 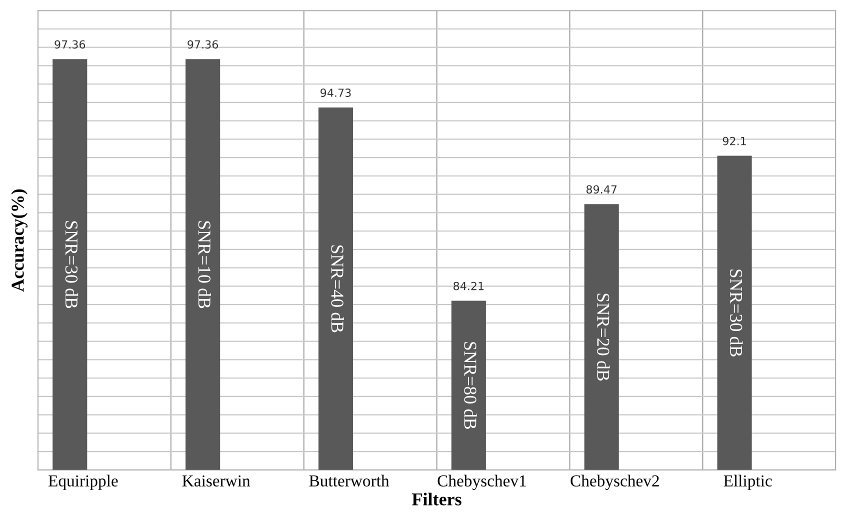 What do you see at coordinates (349, 480) in the screenshot?
I see `x-tick-label: Butterworth` at bounding box center [349, 480].